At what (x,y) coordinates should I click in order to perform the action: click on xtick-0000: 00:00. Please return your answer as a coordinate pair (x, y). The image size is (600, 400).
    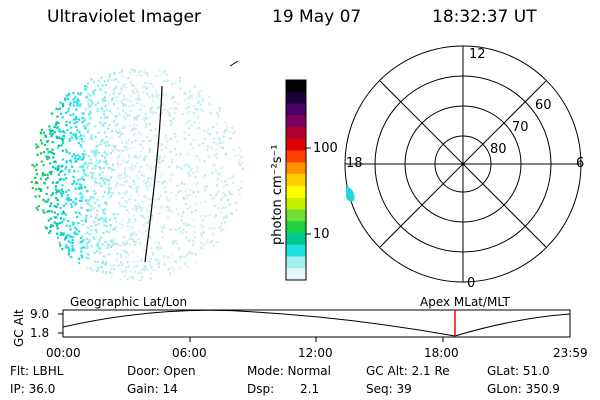
    Looking at the image, I should click on (63, 353).